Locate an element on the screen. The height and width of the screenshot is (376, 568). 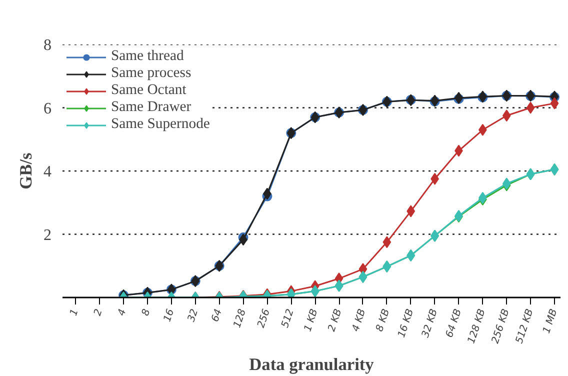
legend-label: Same Octant is located at coordinates (148, 90).